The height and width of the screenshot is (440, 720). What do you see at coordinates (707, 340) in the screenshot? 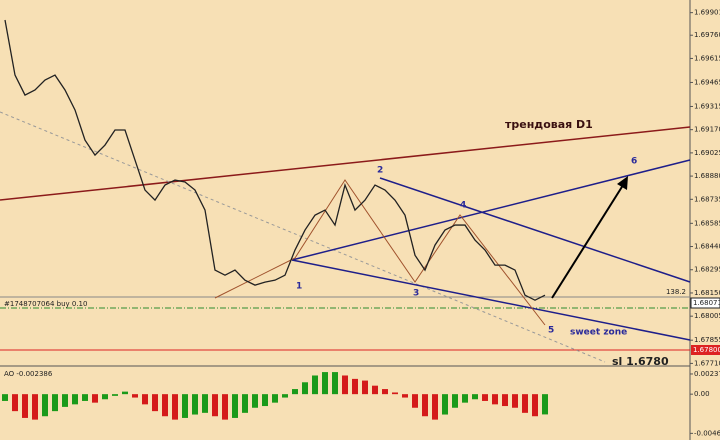
I see `y-tick-label: 1.67855` at bounding box center [707, 340].